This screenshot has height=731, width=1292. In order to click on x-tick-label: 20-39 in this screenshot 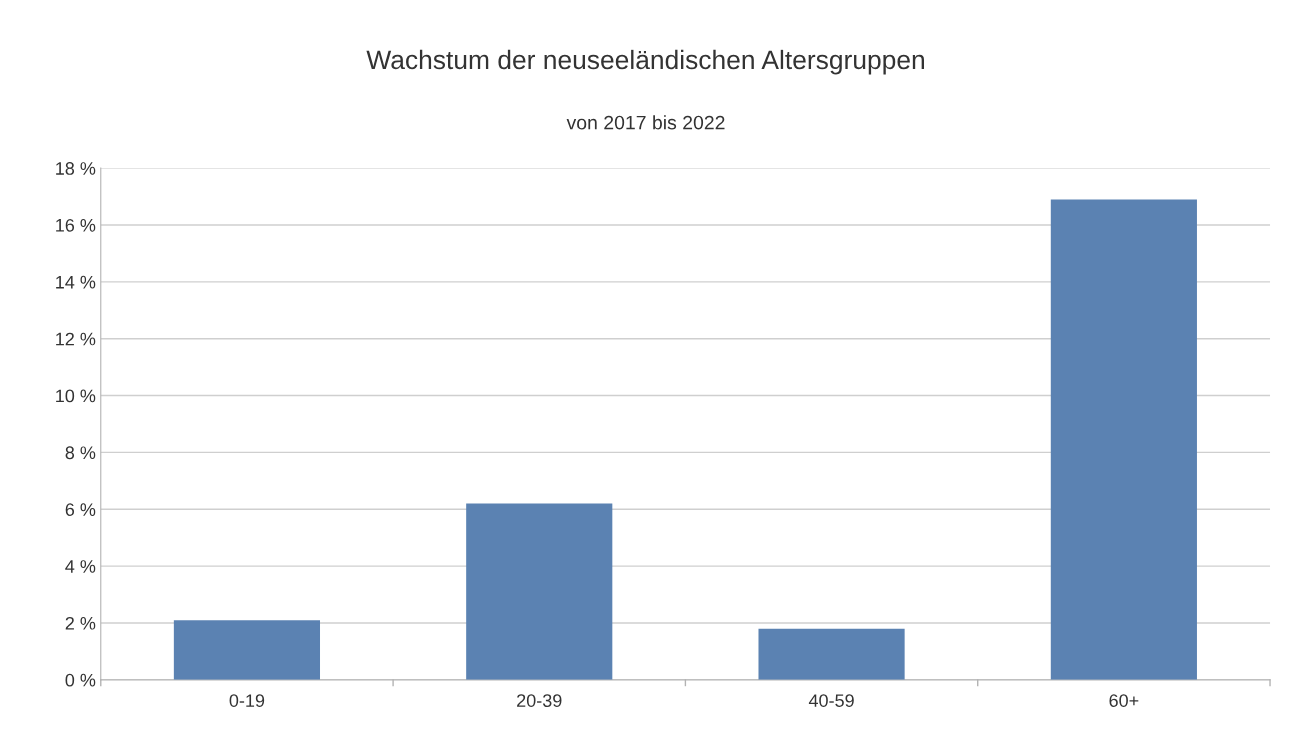, I will do `click(539, 700)`.